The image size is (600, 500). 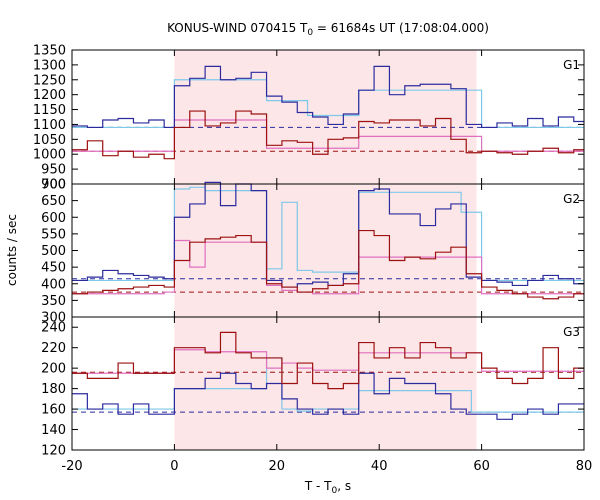 I want to click on y-tick-label: 1050, so click(x=49, y=140).